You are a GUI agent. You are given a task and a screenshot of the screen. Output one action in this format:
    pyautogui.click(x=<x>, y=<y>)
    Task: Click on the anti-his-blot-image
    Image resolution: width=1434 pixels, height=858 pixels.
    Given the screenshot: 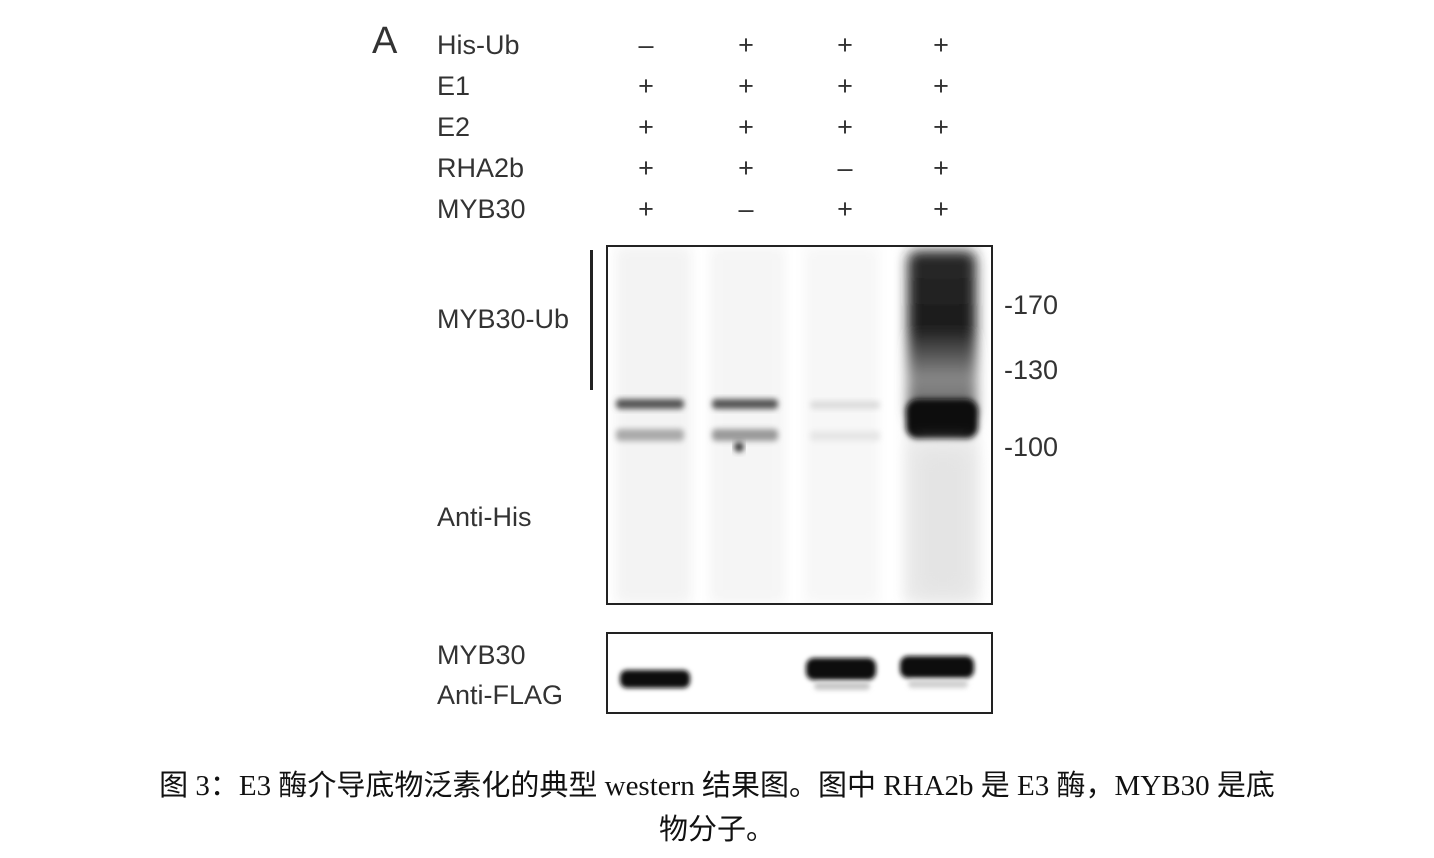 What is the action you would take?
    pyautogui.click(x=797, y=425)
    